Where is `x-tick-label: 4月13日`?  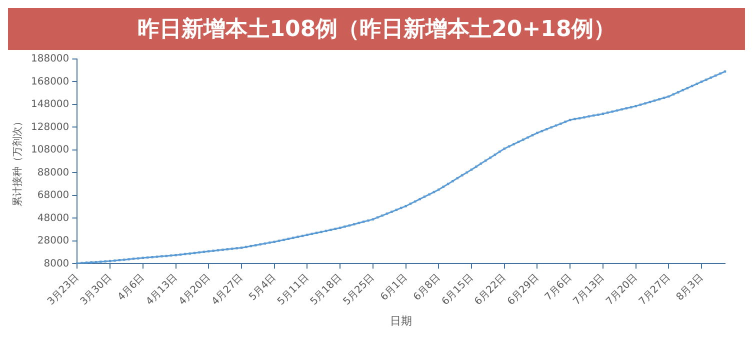 x-tick-label: 4月13日 is located at coordinates (162, 290).